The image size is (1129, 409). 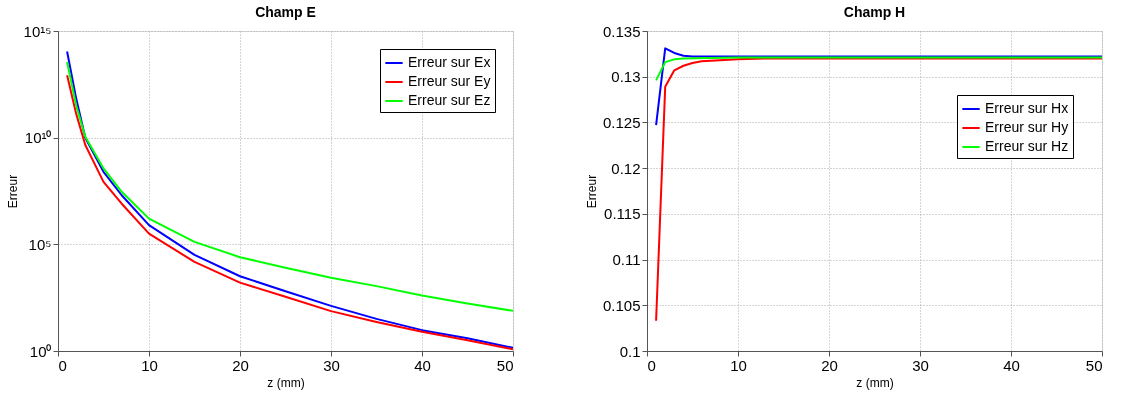 What do you see at coordinates (40, 244) in the screenshot?
I see `y-tick-label: 10⁵` at bounding box center [40, 244].